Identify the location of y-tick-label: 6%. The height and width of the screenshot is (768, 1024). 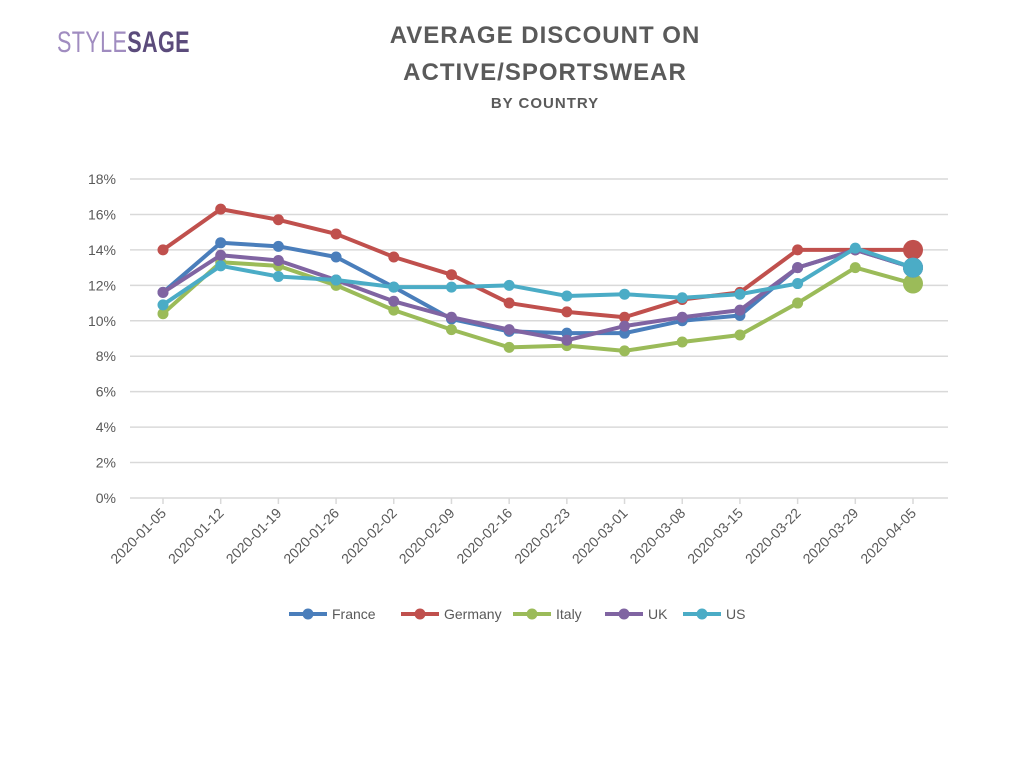
(106, 392).